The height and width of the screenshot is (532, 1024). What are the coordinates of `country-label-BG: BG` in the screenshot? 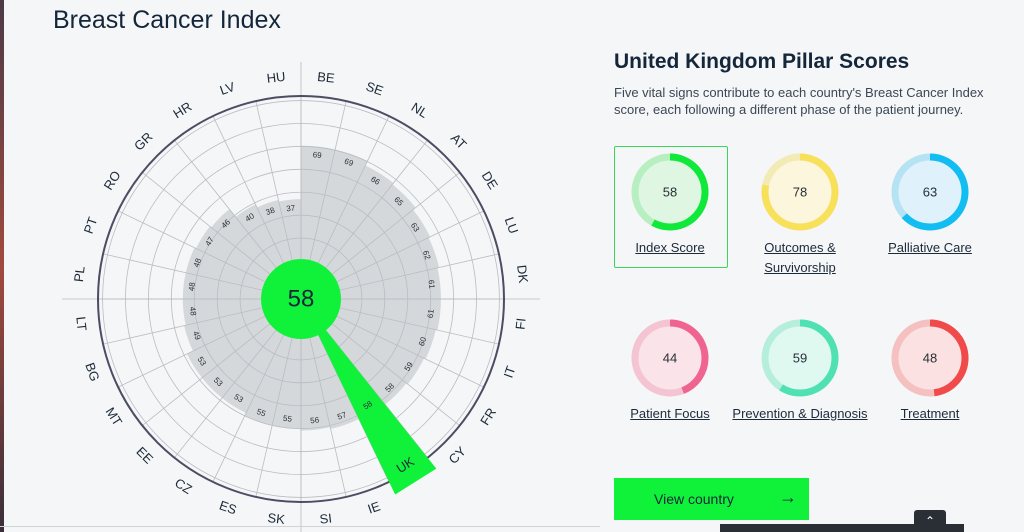 It's located at (92, 372).